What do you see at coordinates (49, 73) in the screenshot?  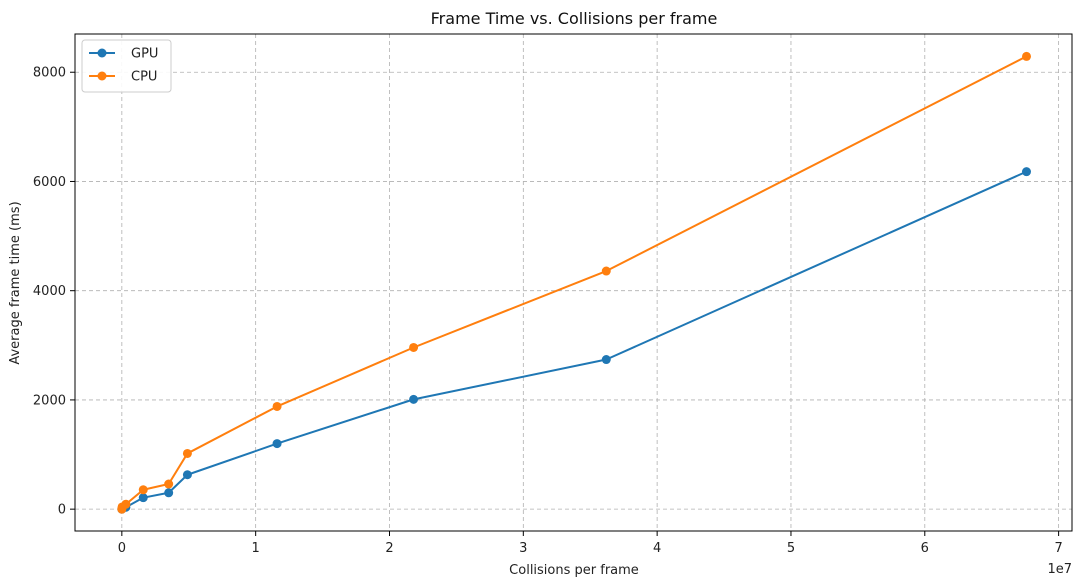 I see `y-tick-label: 8000` at bounding box center [49, 73].